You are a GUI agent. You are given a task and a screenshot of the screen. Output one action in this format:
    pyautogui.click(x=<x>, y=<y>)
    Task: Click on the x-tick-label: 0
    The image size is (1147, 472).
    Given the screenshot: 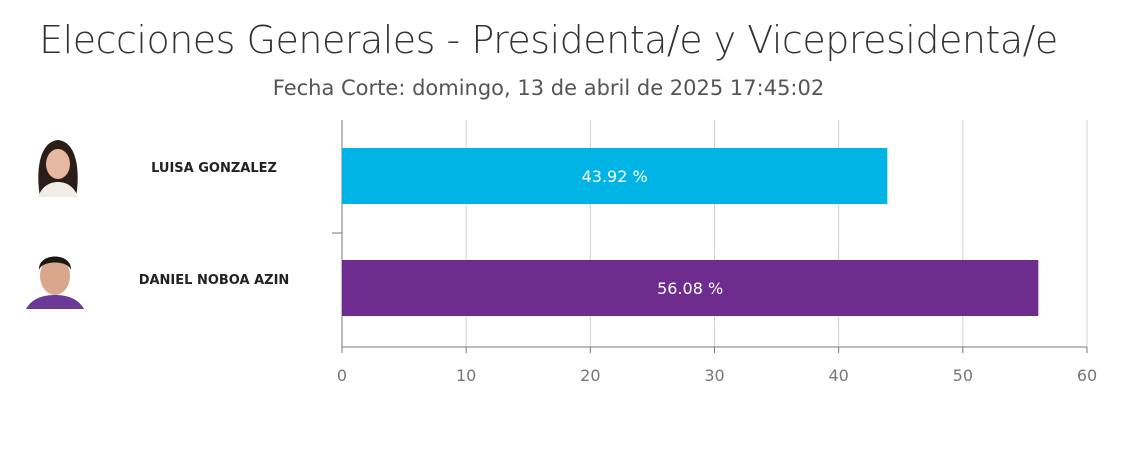 What is the action you would take?
    pyautogui.click(x=342, y=375)
    